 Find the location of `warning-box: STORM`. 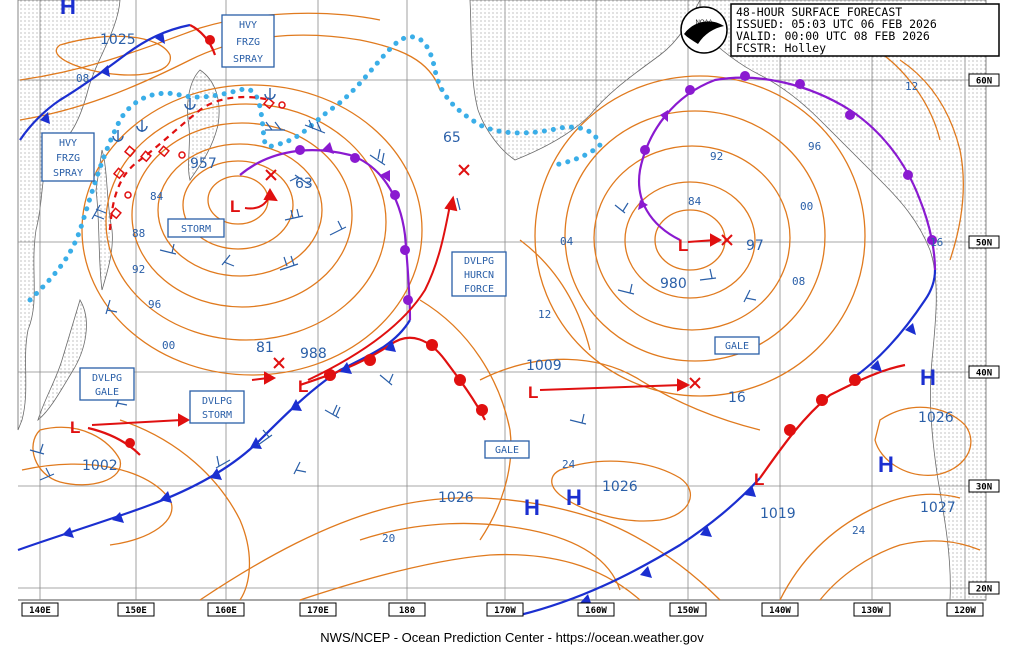

warning-box: STORM is located at coordinates (196, 228).